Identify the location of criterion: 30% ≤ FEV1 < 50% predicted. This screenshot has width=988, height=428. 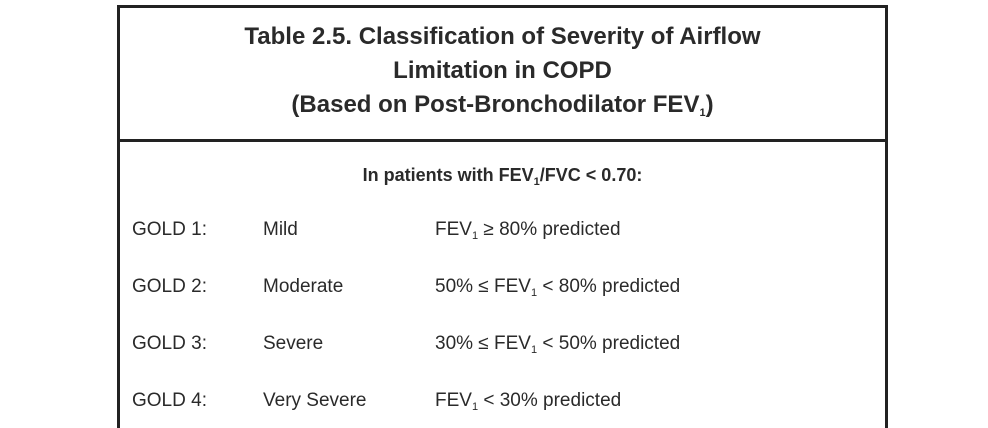
(558, 344).